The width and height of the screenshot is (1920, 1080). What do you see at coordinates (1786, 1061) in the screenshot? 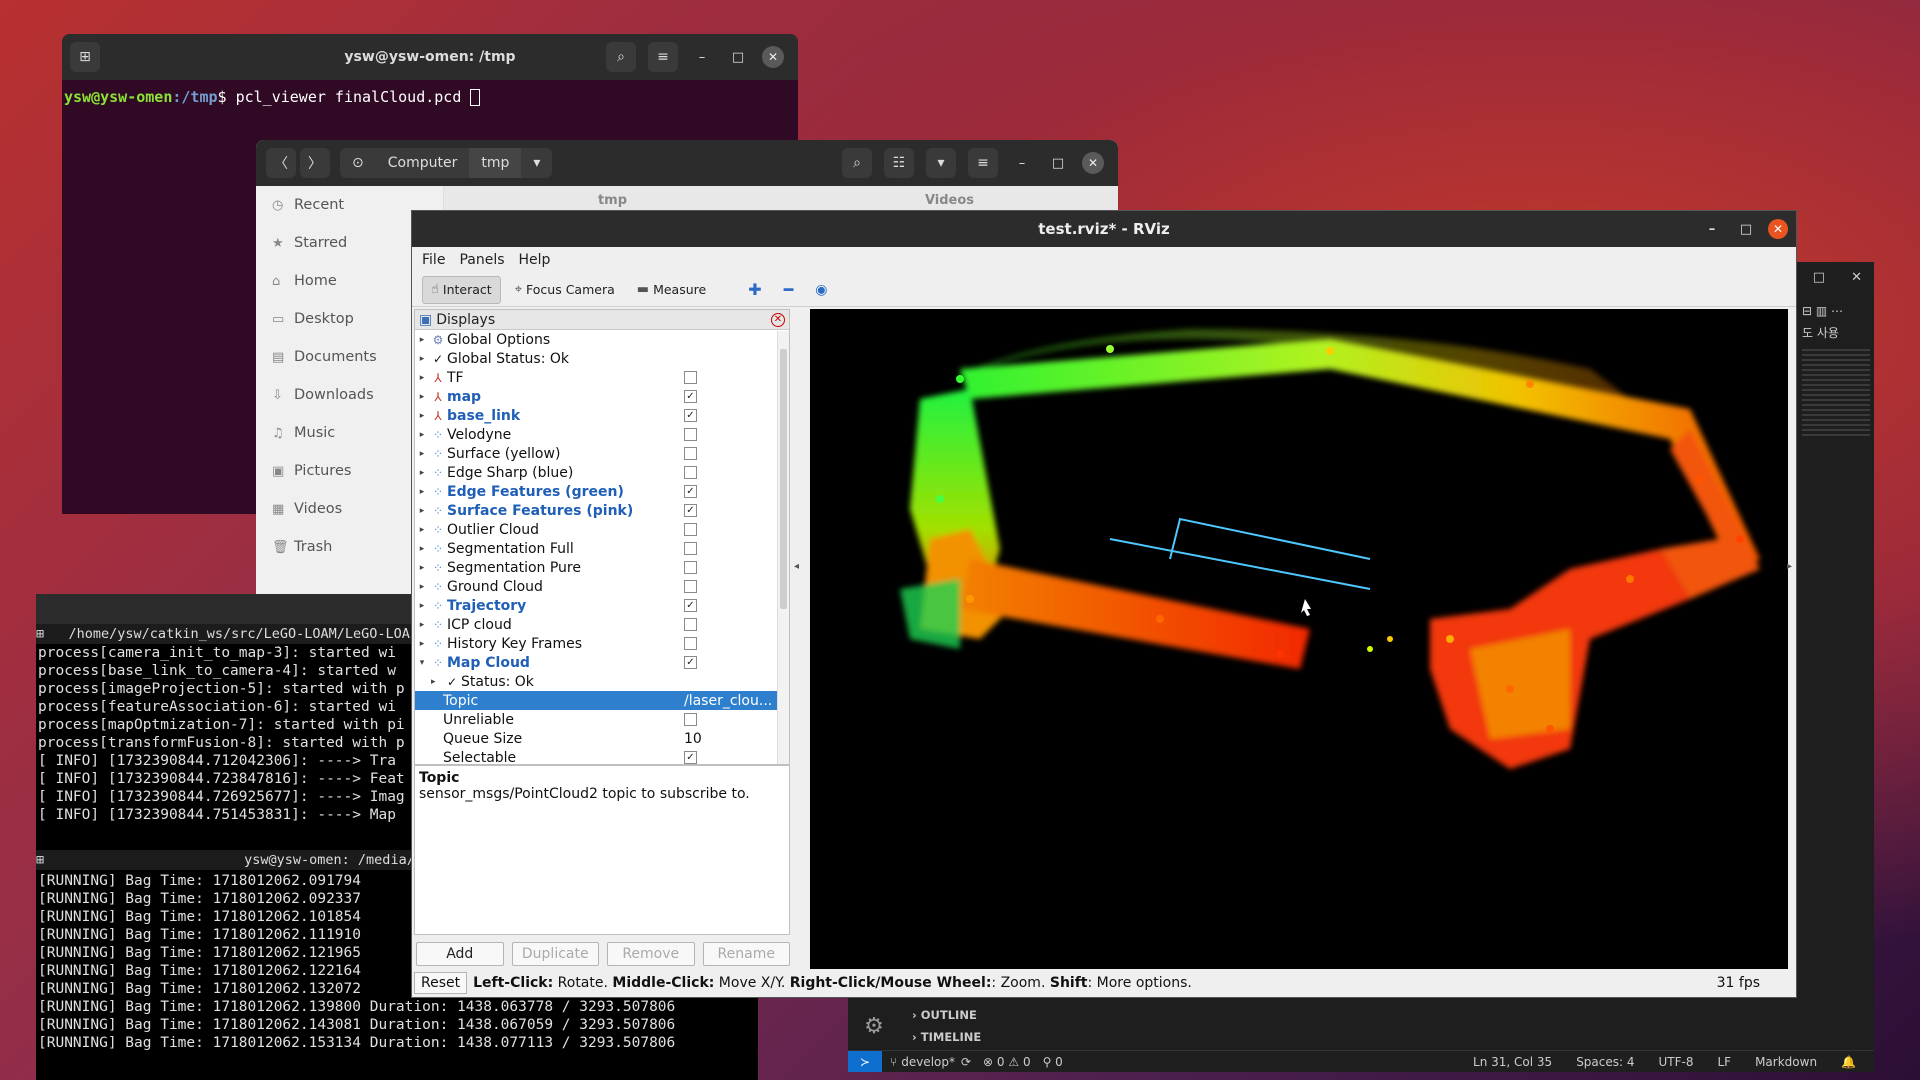
I see `language-mode: Markdown` at bounding box center [1786, 1061].